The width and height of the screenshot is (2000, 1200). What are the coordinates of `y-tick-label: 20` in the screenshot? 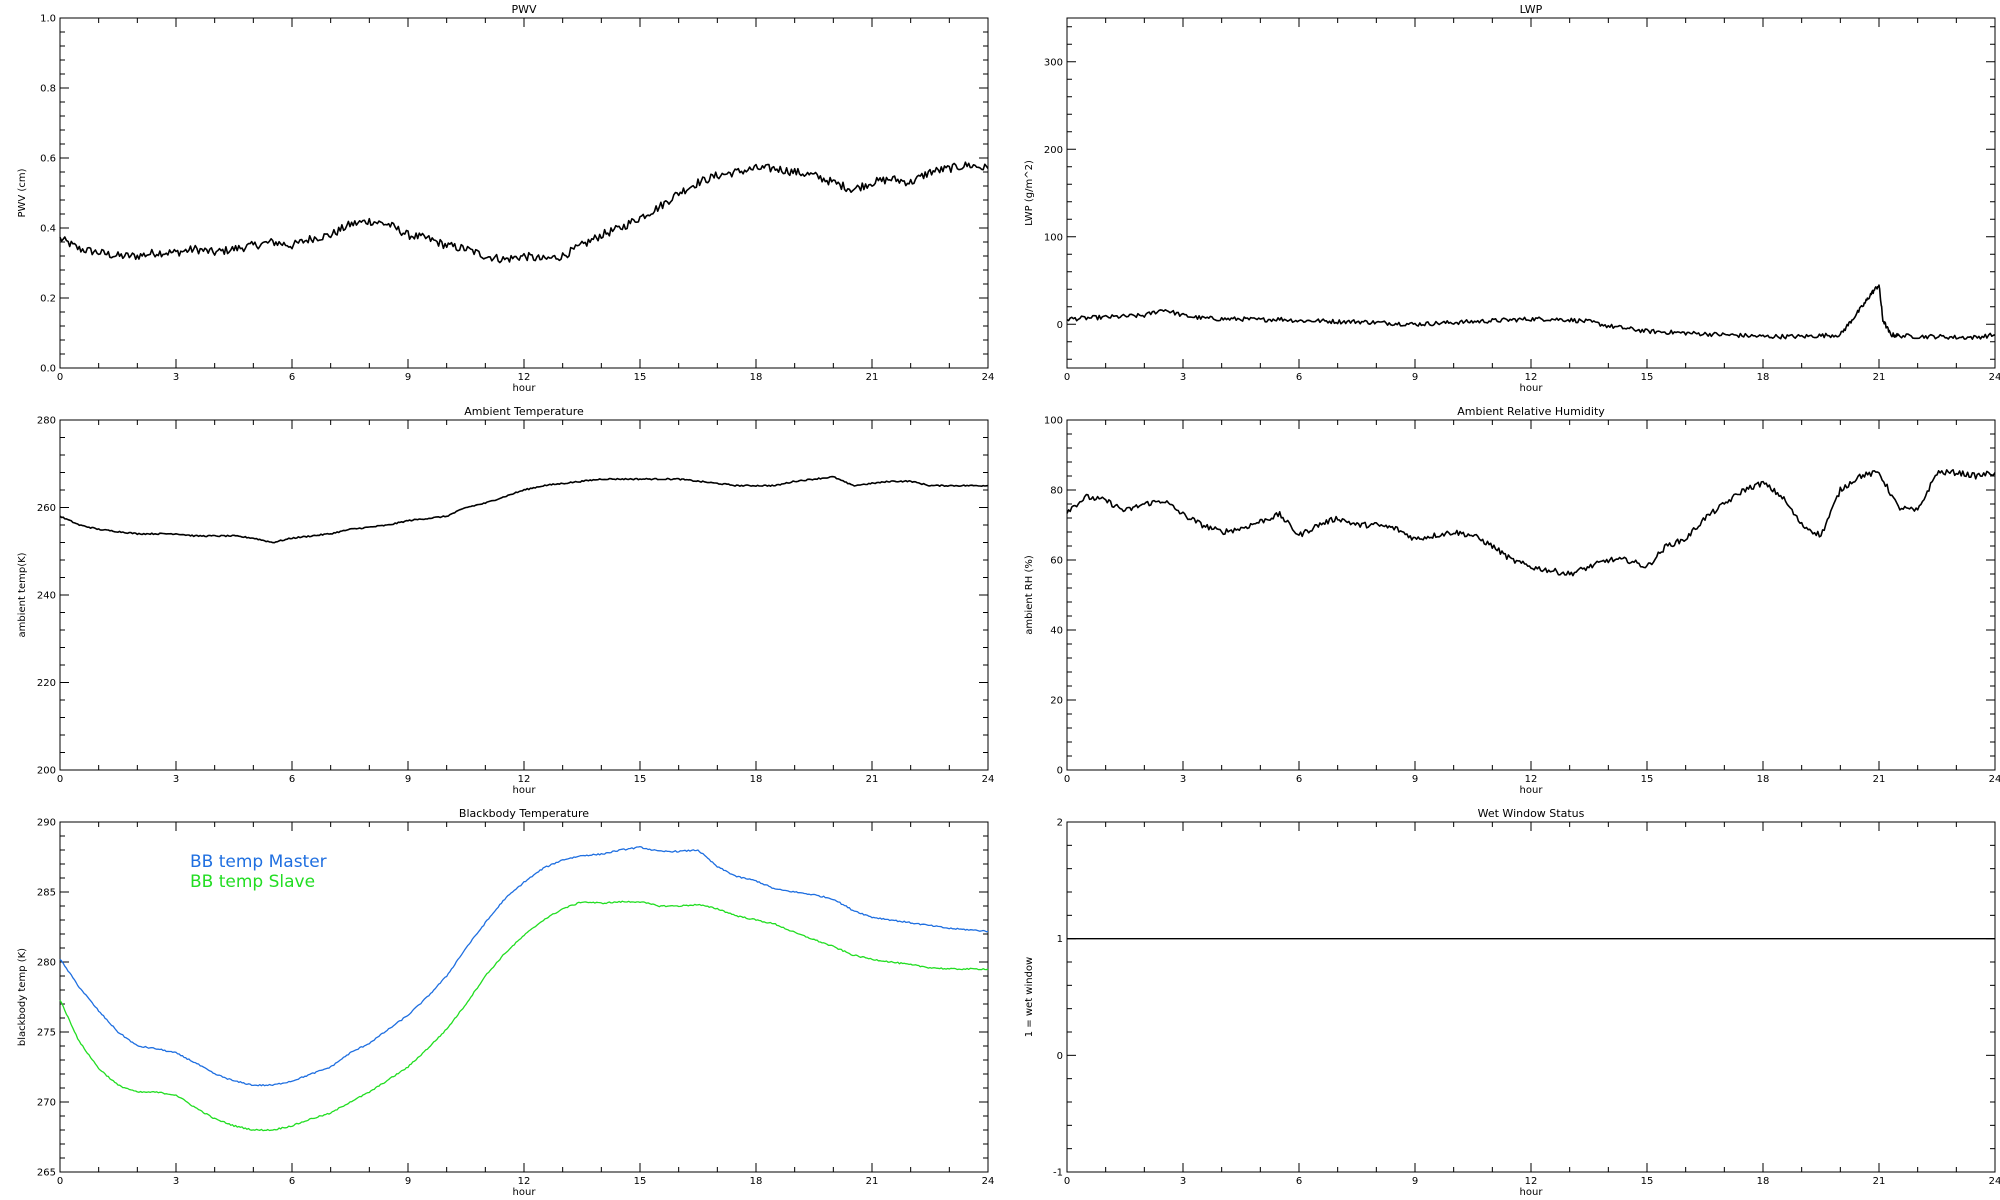 It's located at (1056, 701).